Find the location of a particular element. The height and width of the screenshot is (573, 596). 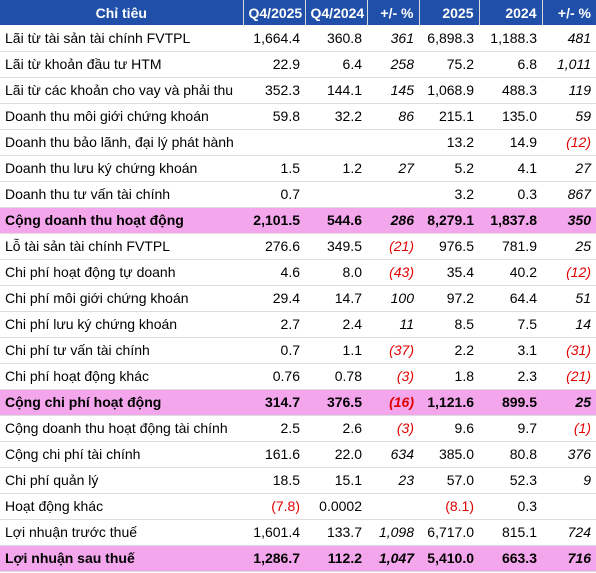

header-y-change: +/- % is located at coordinates (568, 12).